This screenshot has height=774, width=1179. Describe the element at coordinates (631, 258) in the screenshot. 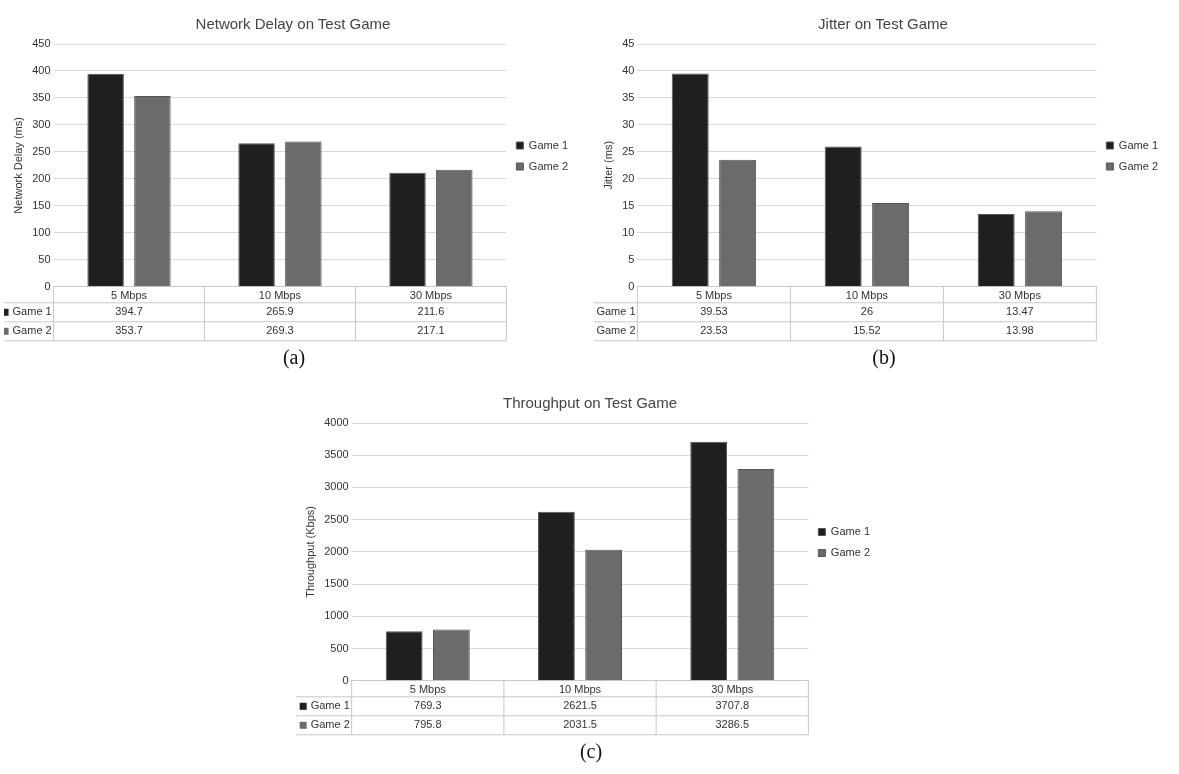

I see `y-tick-label: 5` at that location.